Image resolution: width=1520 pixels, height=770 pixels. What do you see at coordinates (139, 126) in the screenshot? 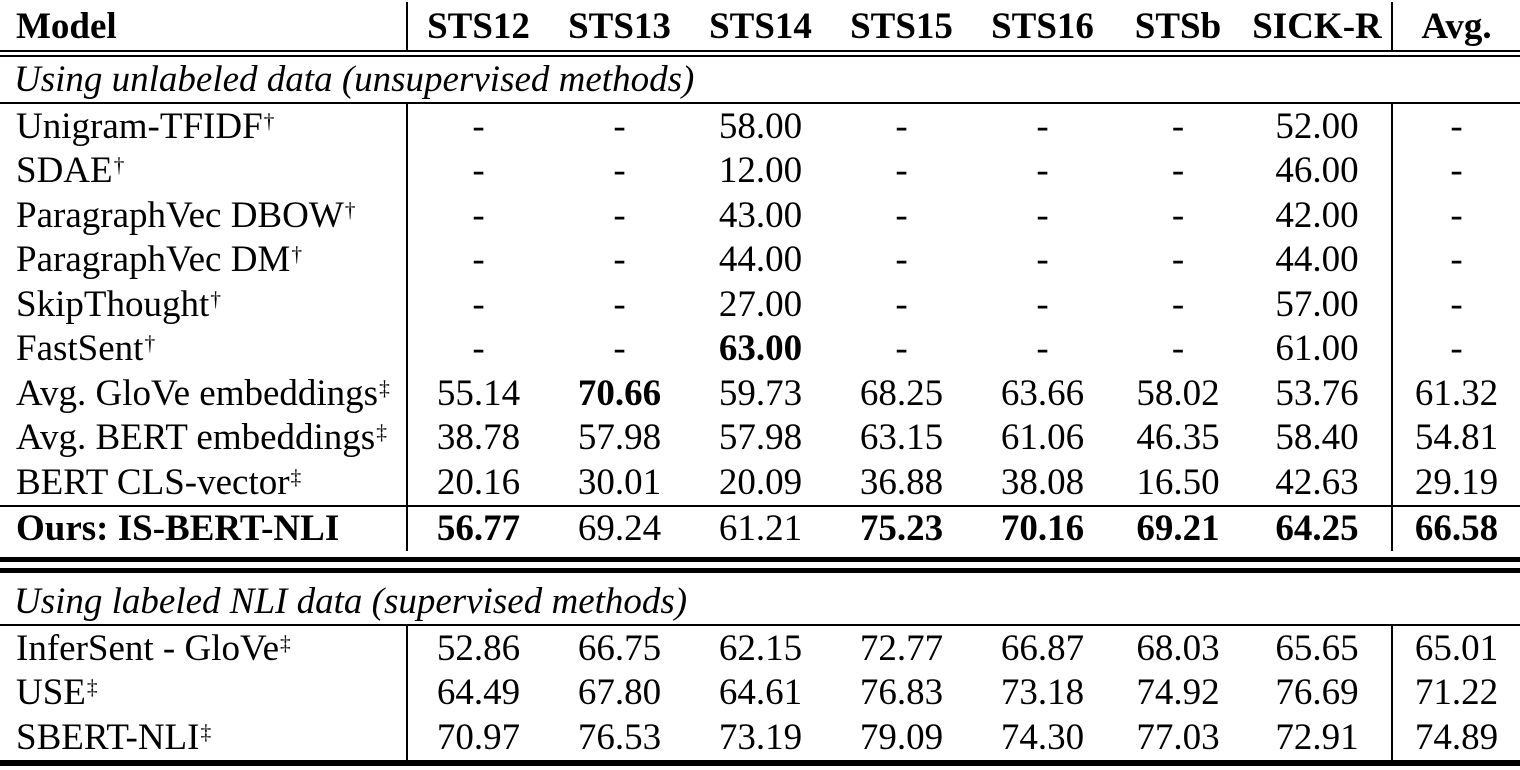
I see `model-name-label: Unigram-TFIDF` at bounding box center [139, 126].